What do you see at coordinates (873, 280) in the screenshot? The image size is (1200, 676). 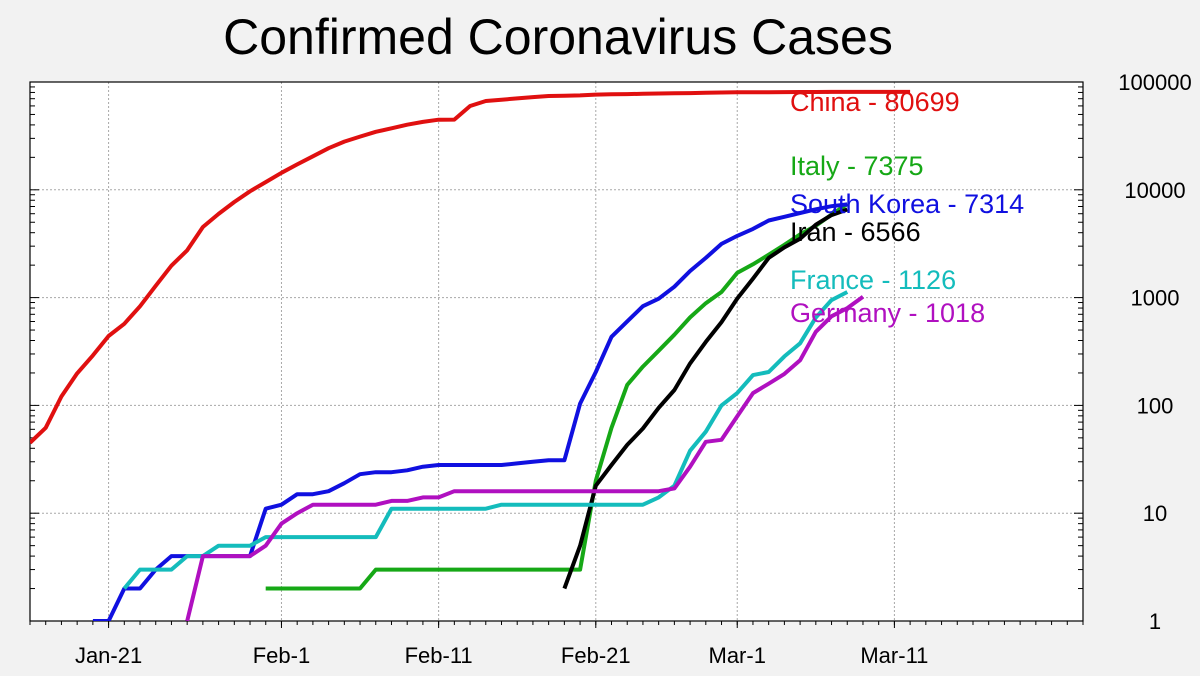 I see `series-label-france: France - 1126` at bounding box center [873, 280].